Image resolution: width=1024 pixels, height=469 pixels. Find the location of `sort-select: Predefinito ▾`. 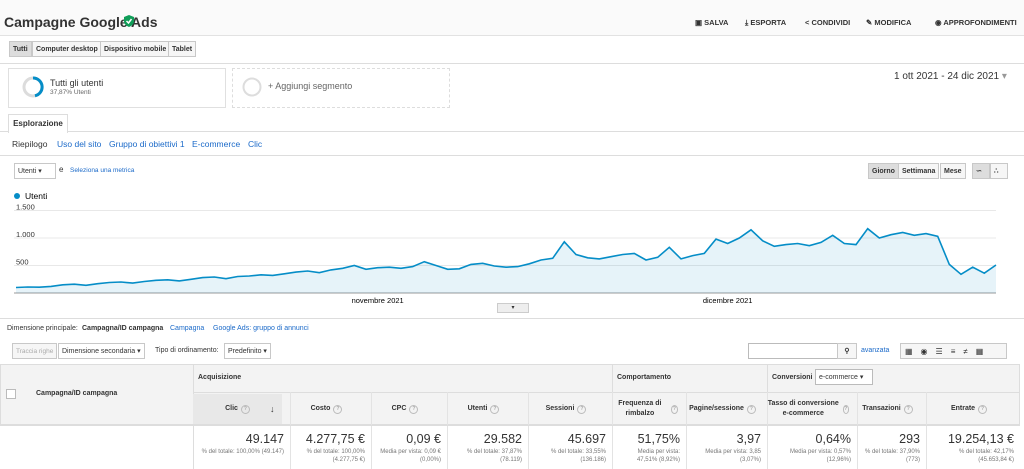

sort-select: Predefinito ▾ is located at coordinates (247, 351).